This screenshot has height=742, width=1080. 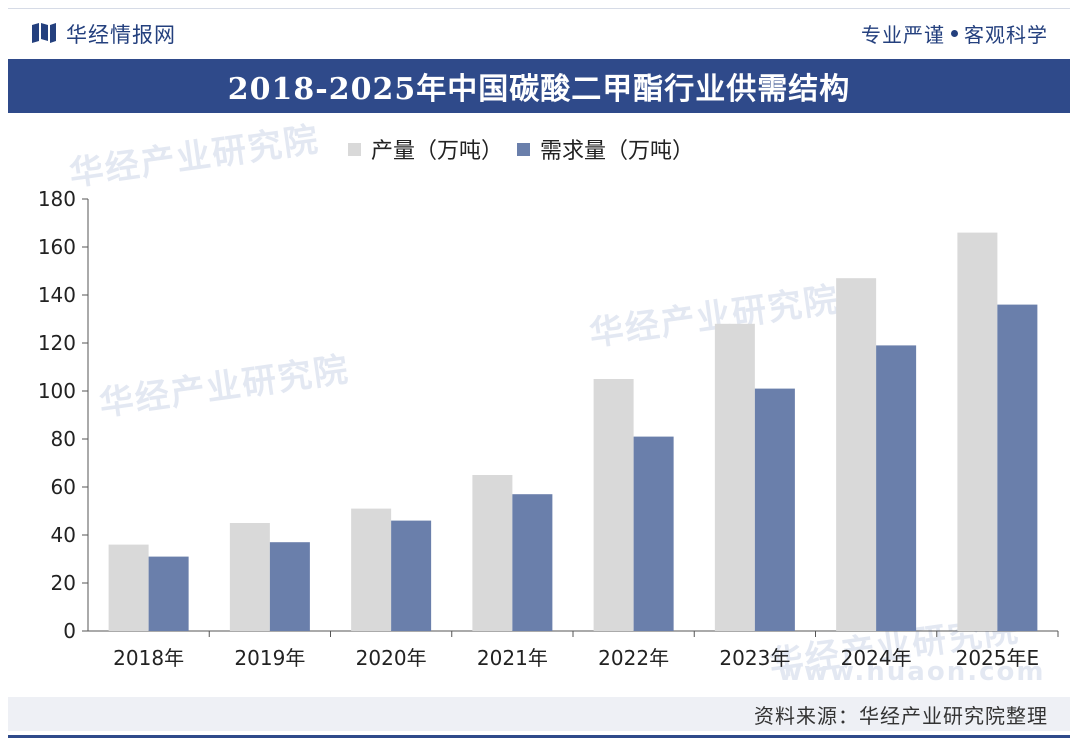 I want to click on y-tick-label: 140, so click(x=57, y=295).